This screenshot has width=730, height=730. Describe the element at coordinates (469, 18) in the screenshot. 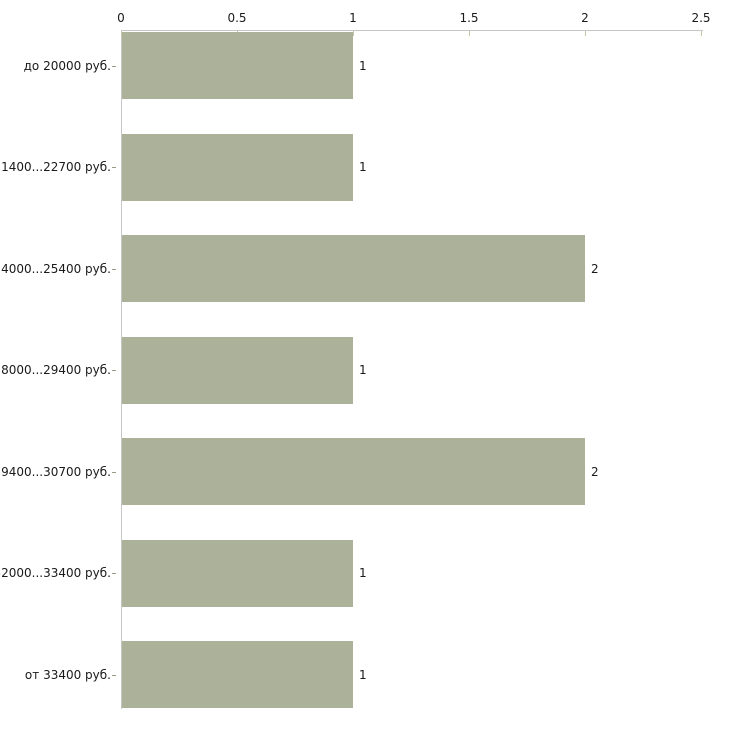

I see `x-tick-label: 1.5` at that location.